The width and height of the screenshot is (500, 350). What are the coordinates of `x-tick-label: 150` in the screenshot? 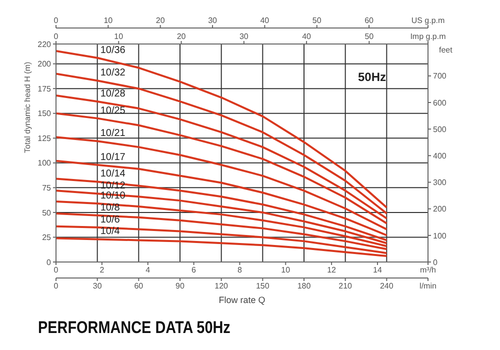 It's located at (263, 286).